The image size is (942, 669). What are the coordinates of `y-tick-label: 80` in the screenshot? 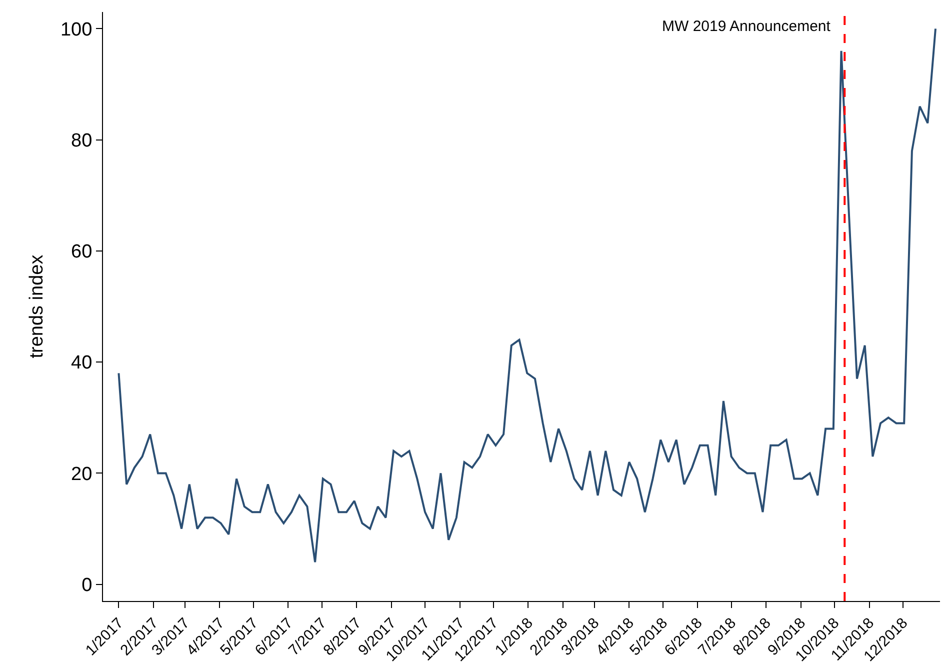 It's located at (81, 141).